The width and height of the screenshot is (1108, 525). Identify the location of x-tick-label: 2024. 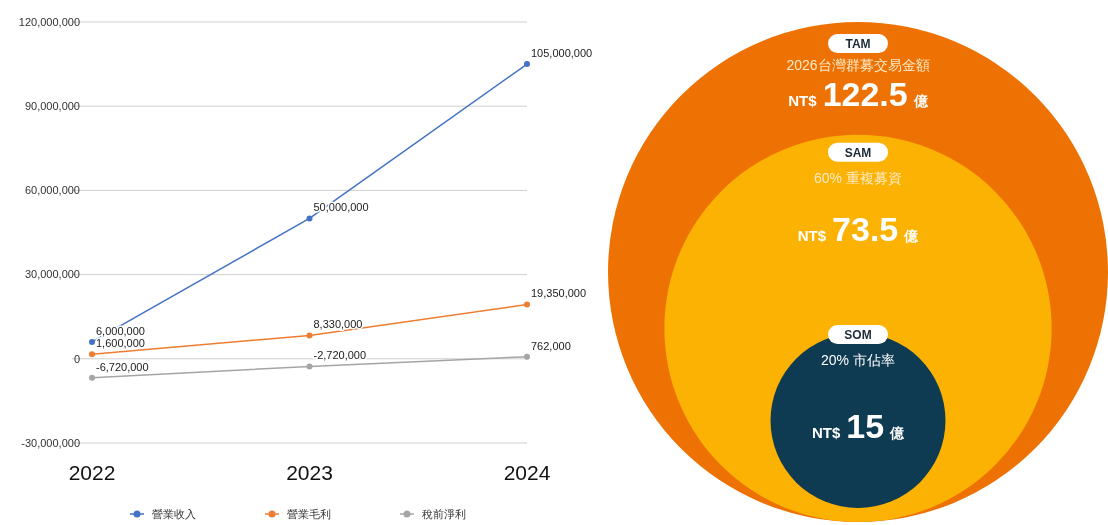
(527, 472).